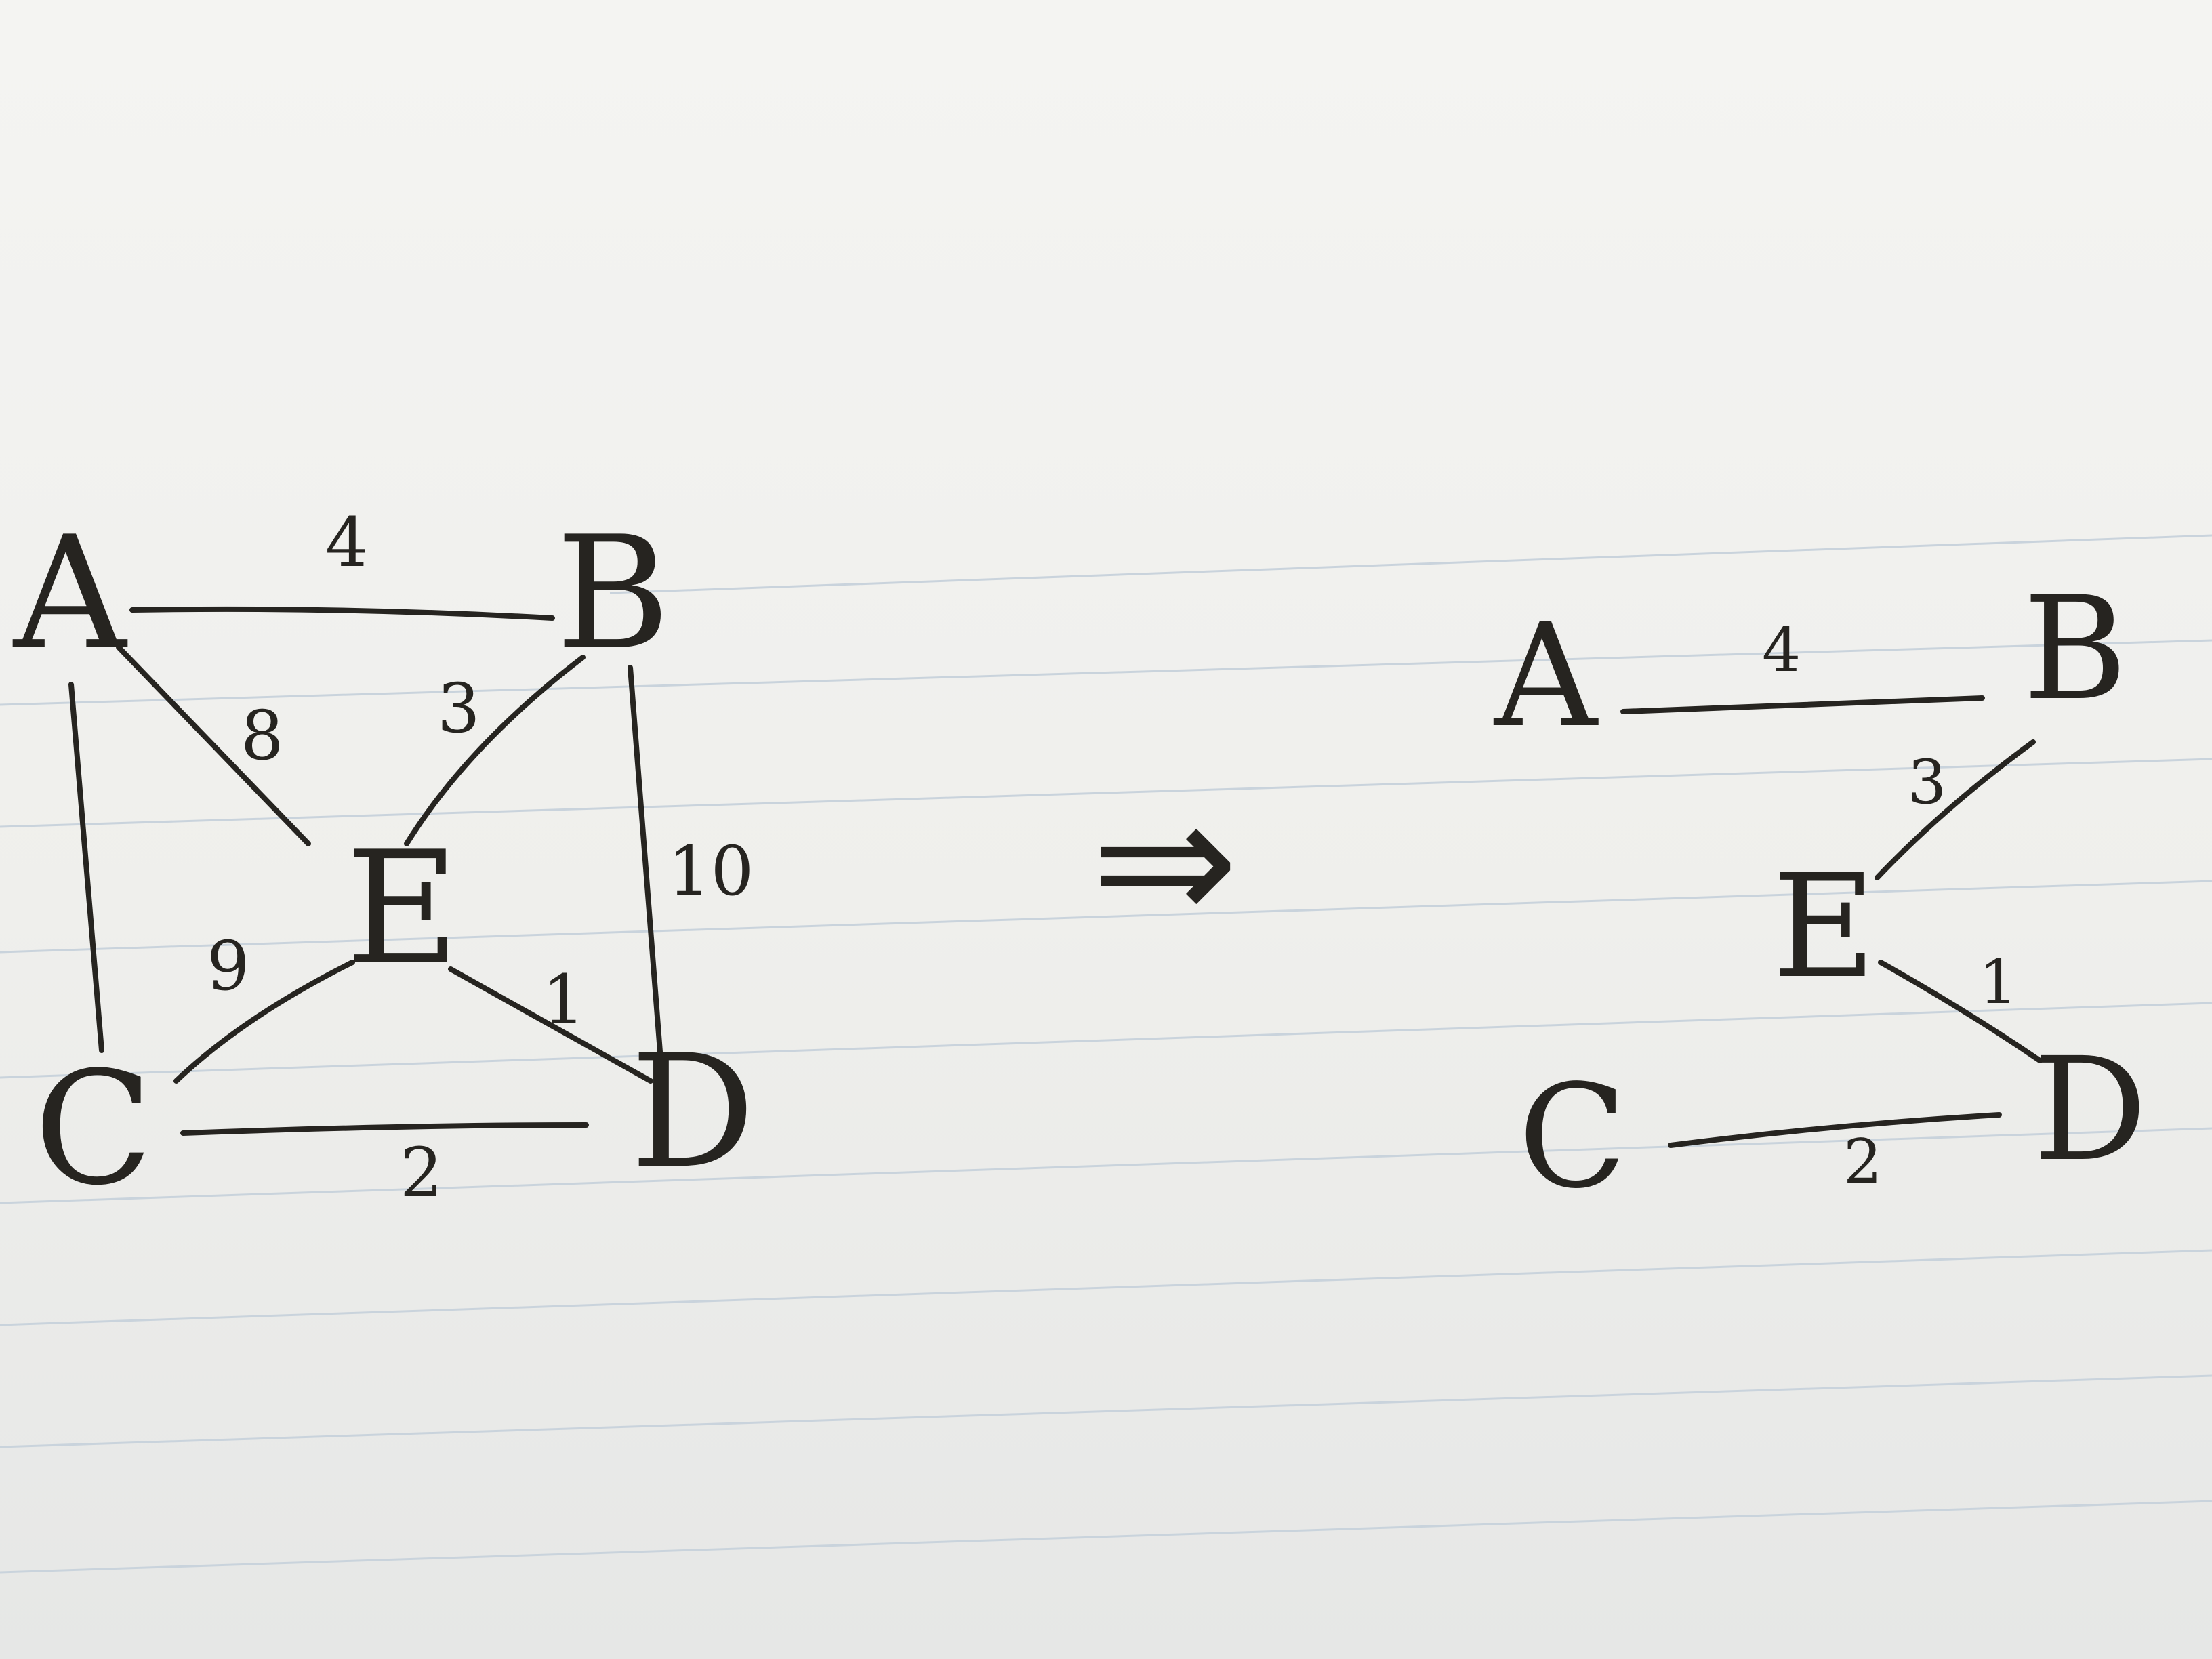  I want to click on left-nodes: A B E C D, so click(383, 862).